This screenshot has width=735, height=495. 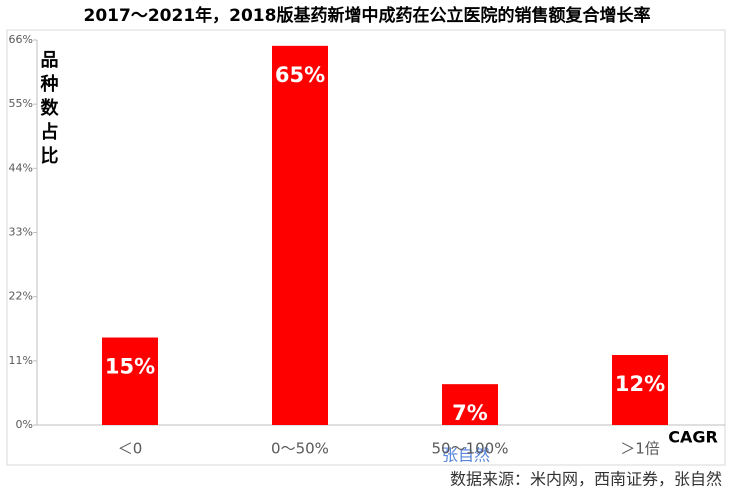 I want to click on x-tick-label: 50～100%, so click(x=470, y=449).